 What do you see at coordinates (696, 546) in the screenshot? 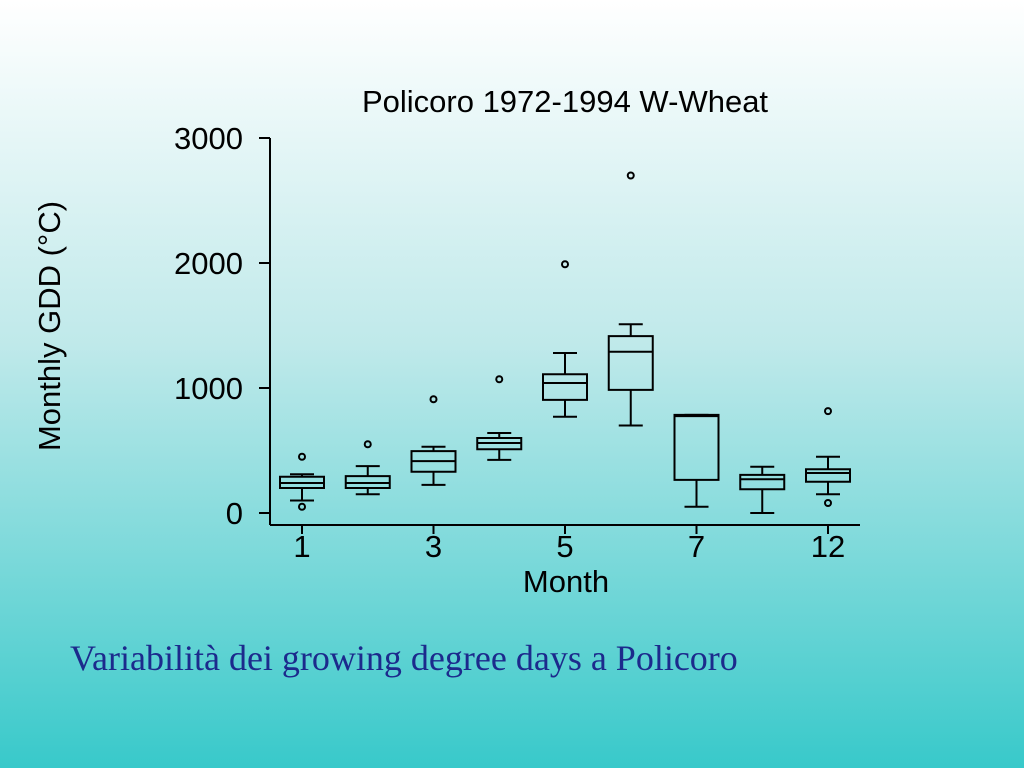
I see `x-tick-label: 7` at bounding box center [696, 546].